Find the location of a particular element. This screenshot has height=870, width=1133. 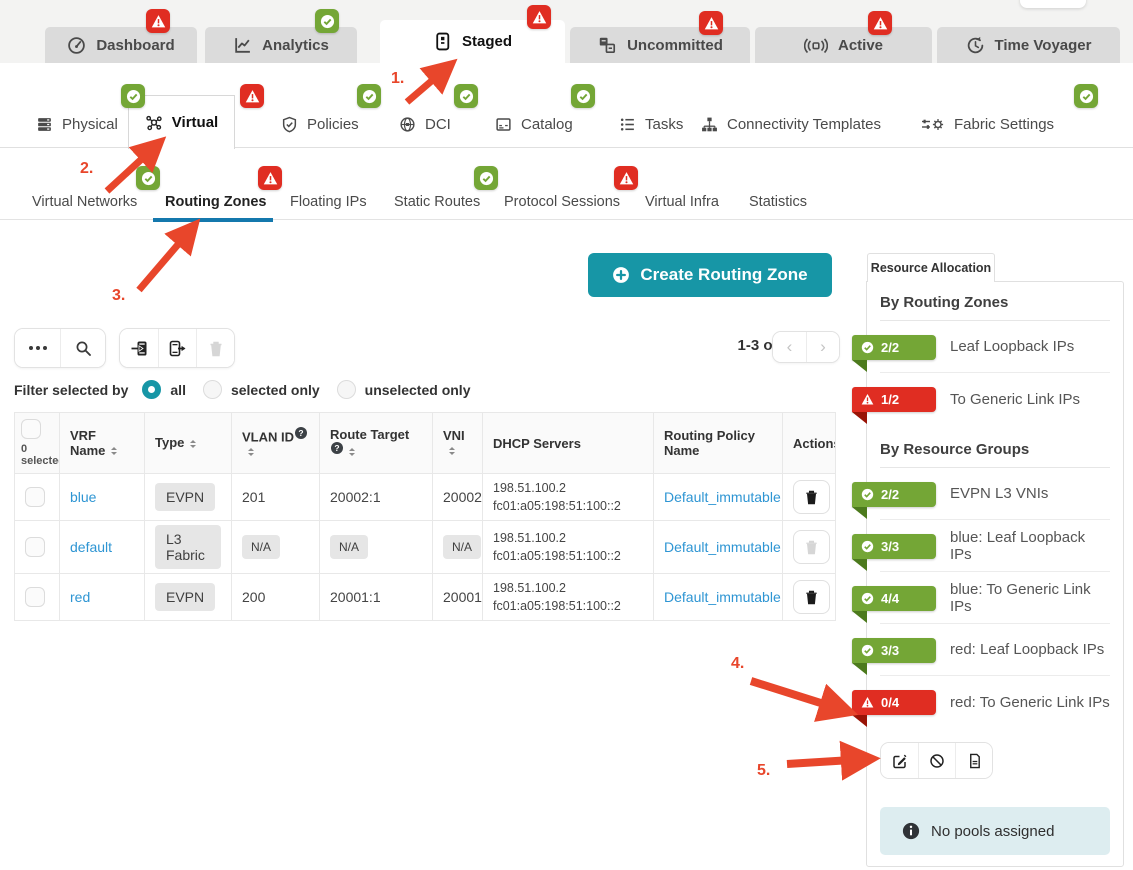

col-routing-policy: Routing Policy Name is located at coordinates (718, 443).